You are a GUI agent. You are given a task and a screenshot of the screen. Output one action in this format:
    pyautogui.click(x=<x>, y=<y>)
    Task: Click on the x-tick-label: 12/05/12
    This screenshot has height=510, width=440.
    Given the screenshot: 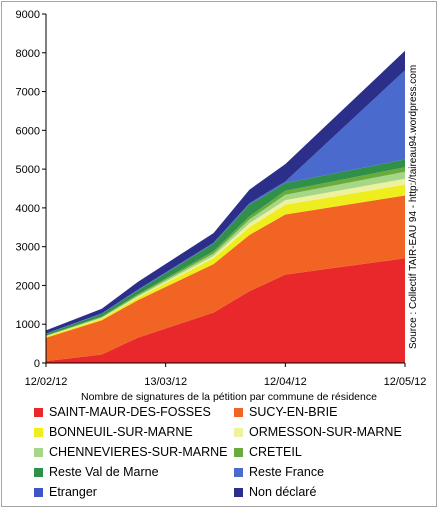 What is the action you would take?
    pyautogui.click(x=405, y=382)
    